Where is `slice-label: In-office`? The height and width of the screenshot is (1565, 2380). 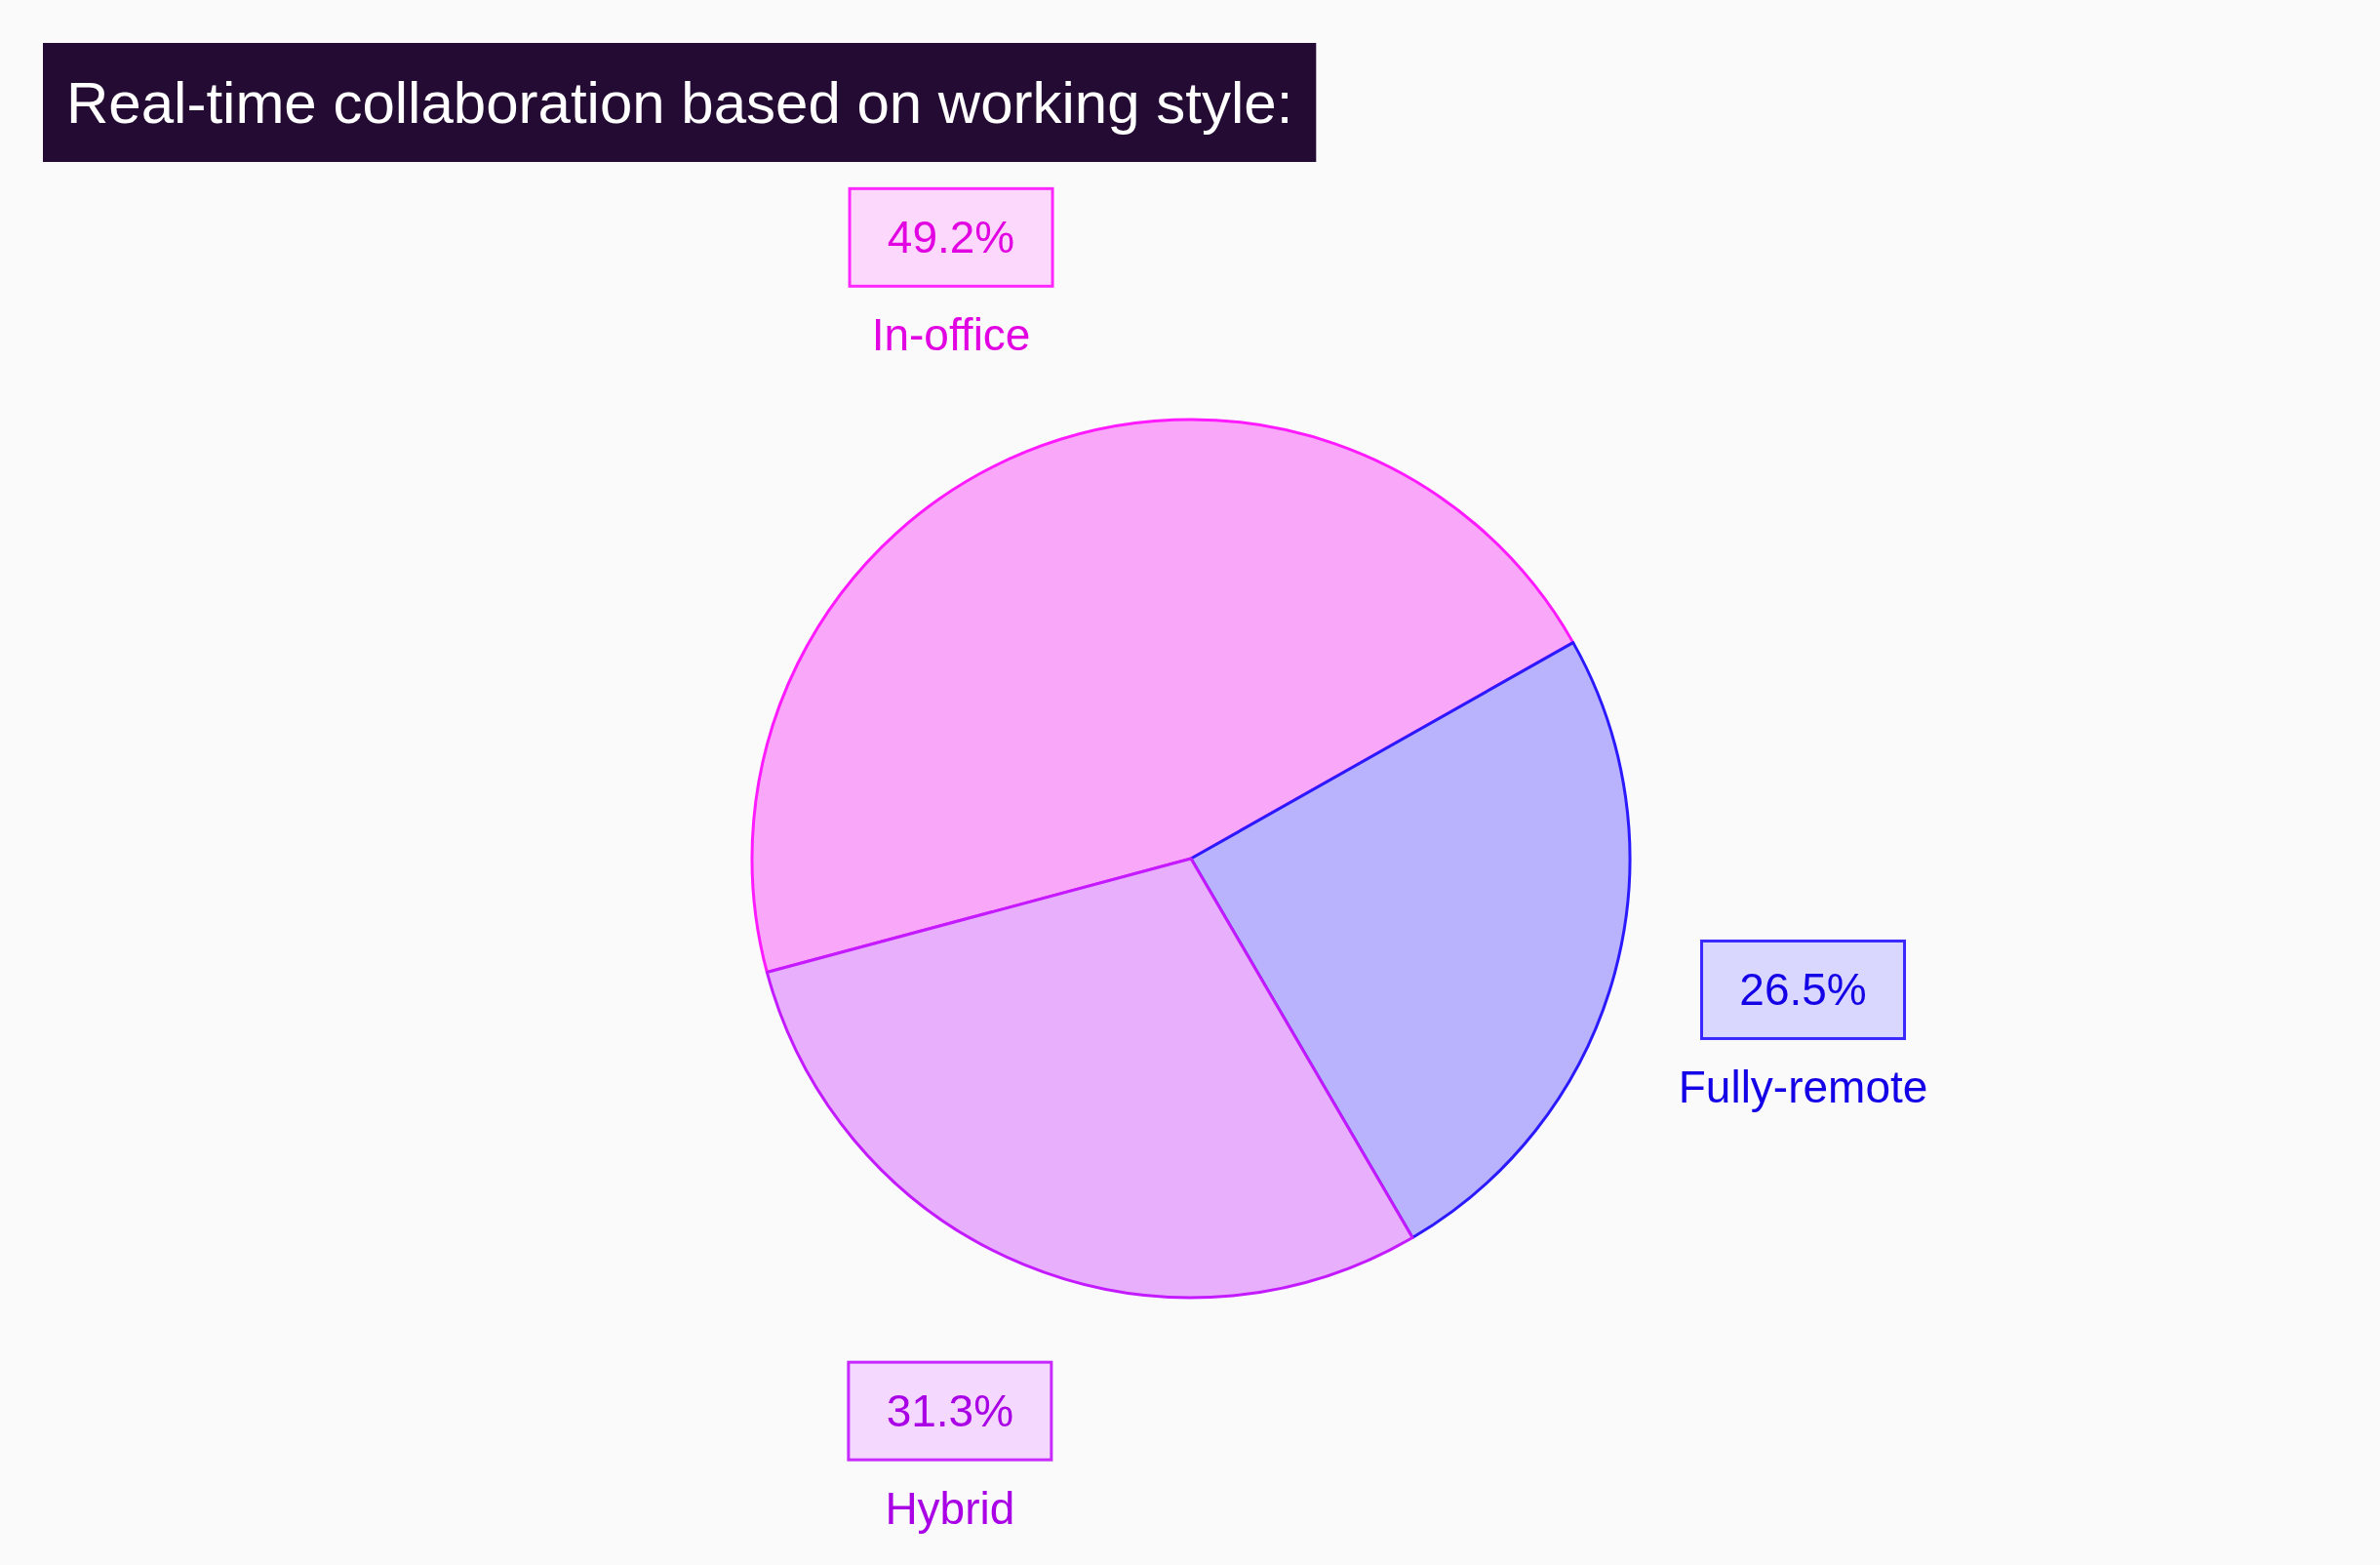
slice-label: In-office is located at coordinates (951, 335).